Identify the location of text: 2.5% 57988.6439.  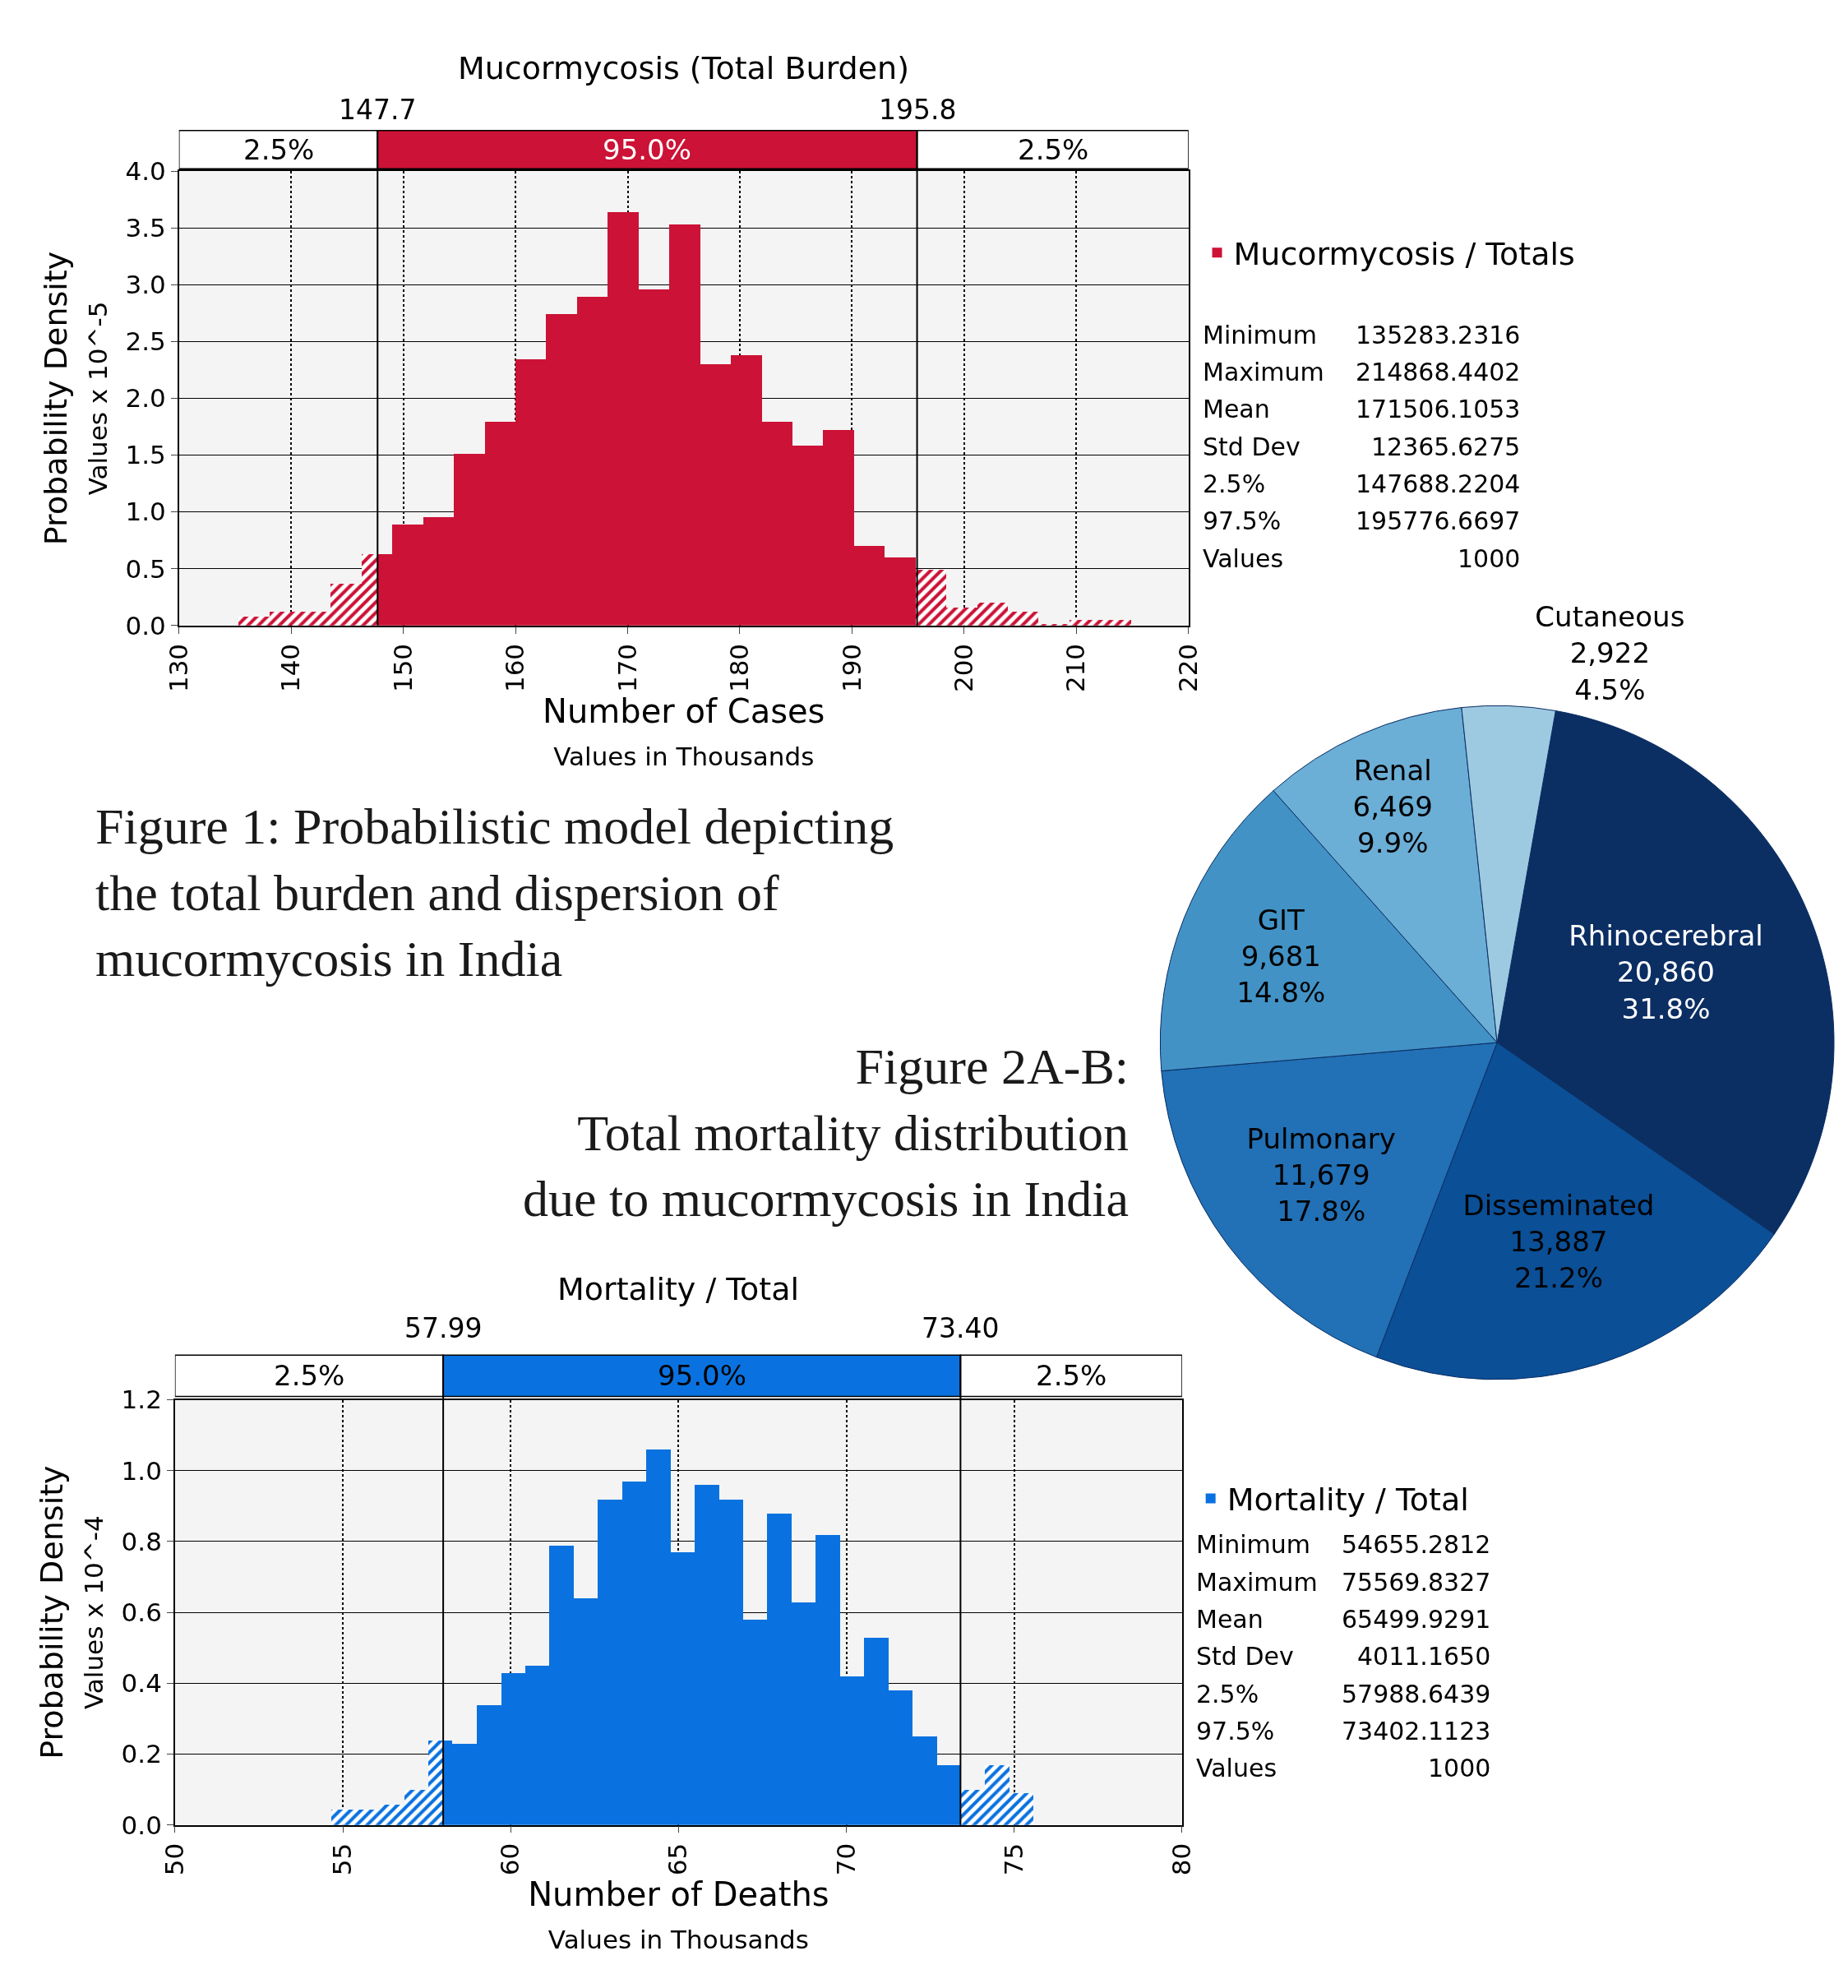
(1343, 1694).